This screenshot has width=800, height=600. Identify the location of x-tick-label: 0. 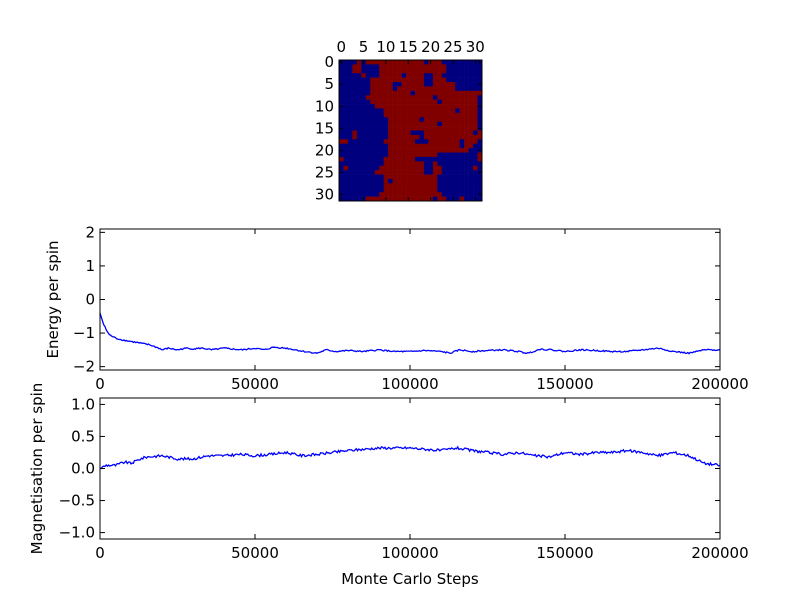
(341, 47).